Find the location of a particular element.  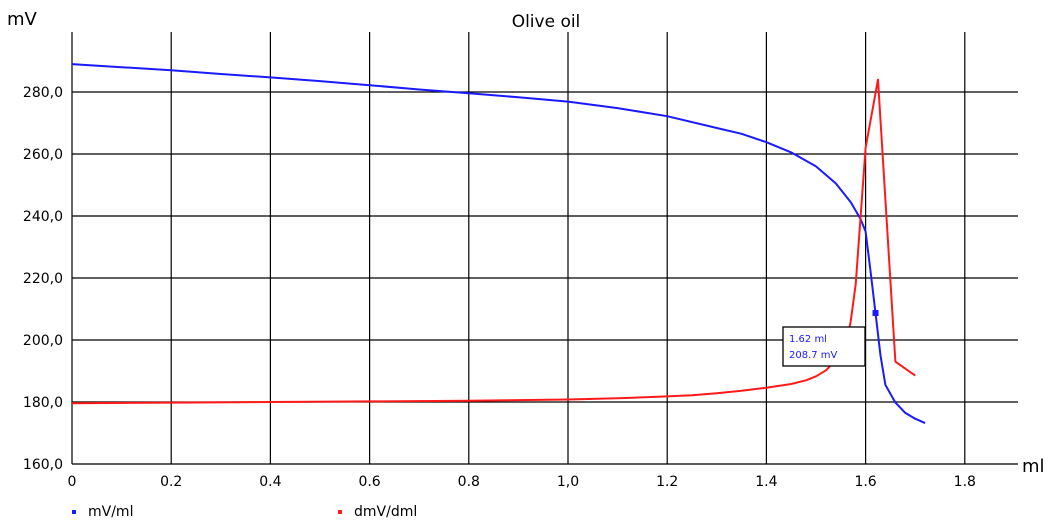

tooltip-y-value: 208.7 mV is located at coordinates (813, 355).